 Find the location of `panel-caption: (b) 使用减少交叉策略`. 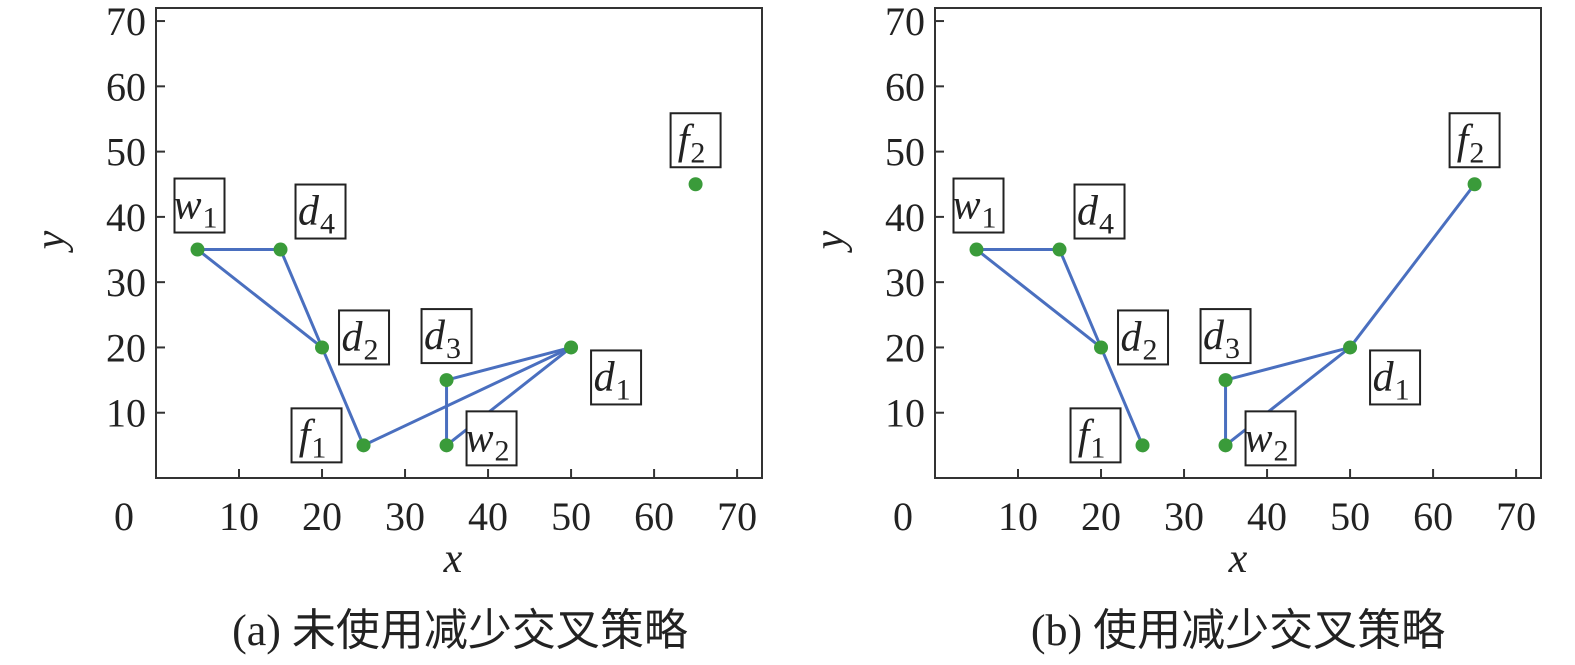

panel-caption: (b) 使用减少交叉策略 is located at coordinates (1238, 630).